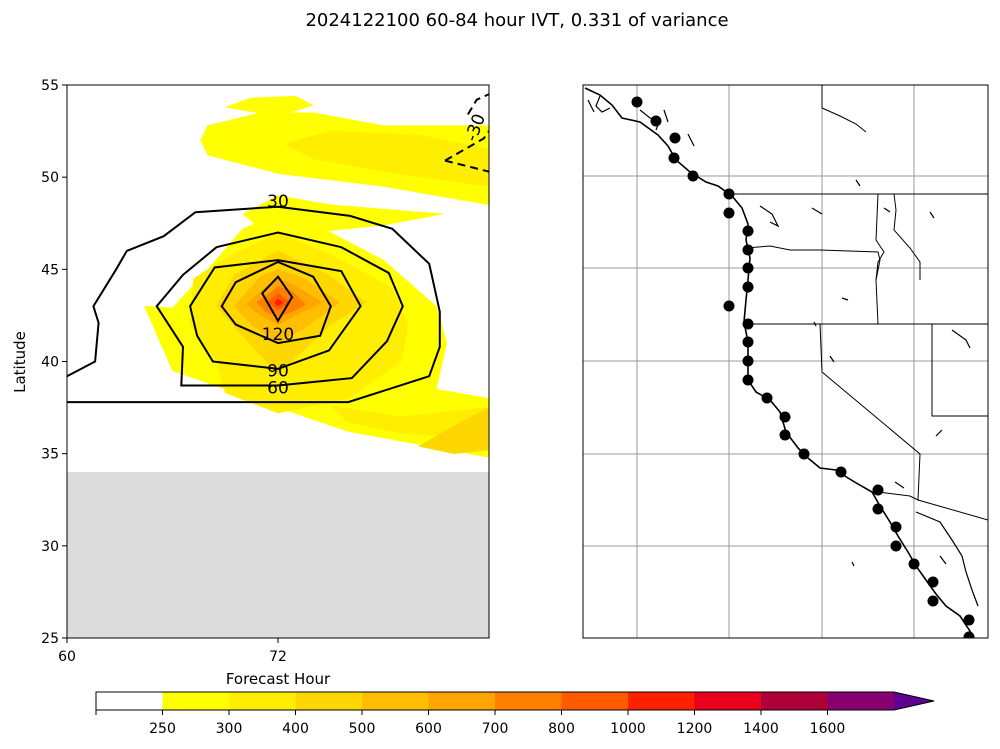 The image size is (1000, 749). What do you see at coordinates (515, 714) in the screenshot?
I see `colorbar: 250 300 400 500 600 700 800 1000 1200 1400 1600` at bounding box center [515, 714].